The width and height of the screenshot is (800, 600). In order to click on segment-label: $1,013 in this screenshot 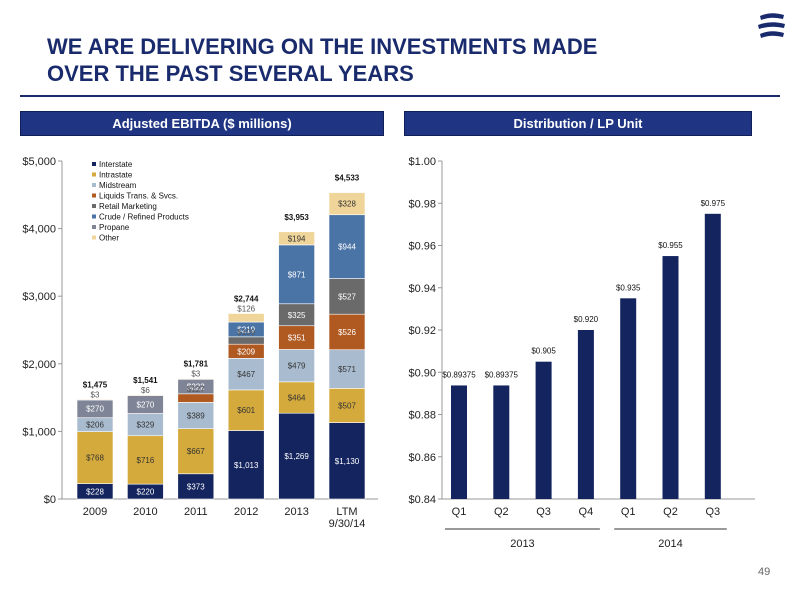, I will do `click(246, 465)`.